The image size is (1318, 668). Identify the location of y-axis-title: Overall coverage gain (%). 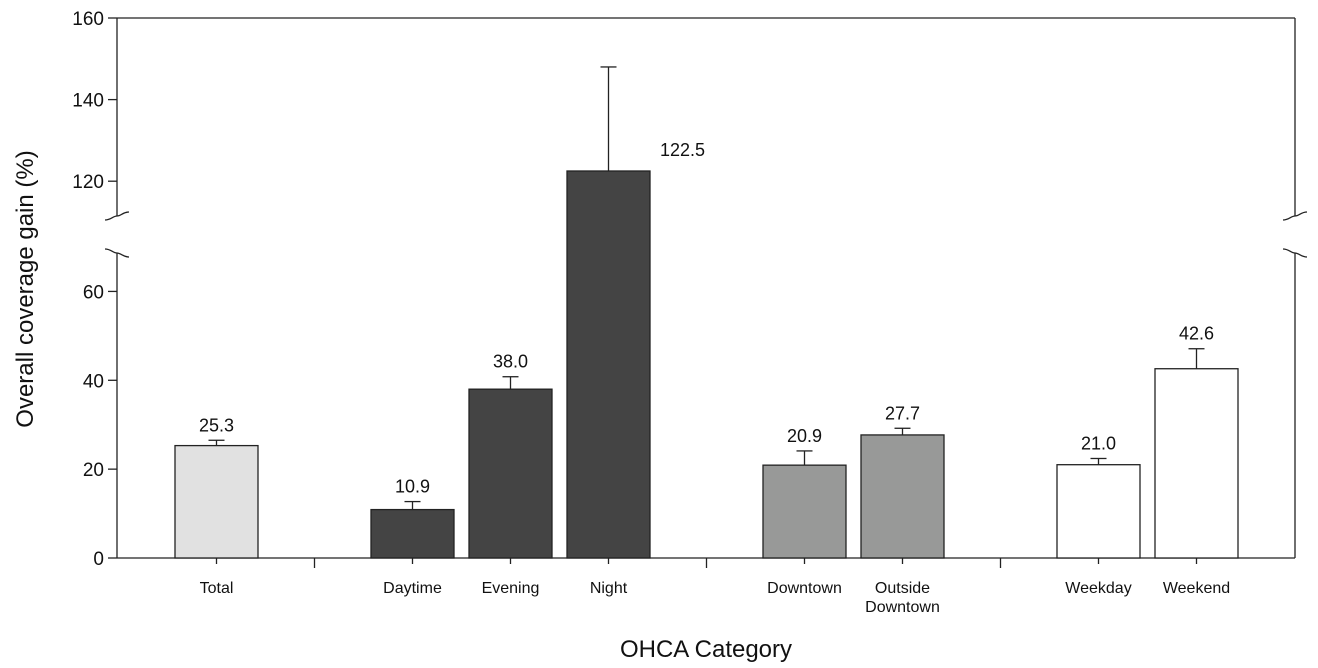
(25, 288).